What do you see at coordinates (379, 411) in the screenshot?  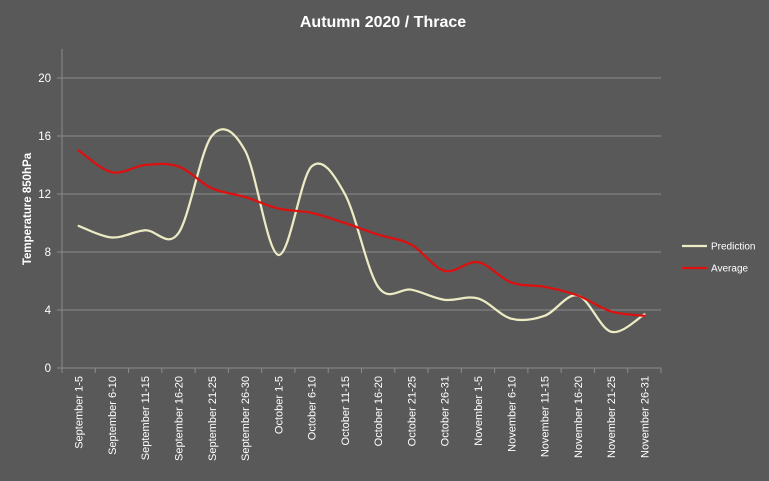 I see `x-tick-label: October 16-20` at bounding box center [379, 411].